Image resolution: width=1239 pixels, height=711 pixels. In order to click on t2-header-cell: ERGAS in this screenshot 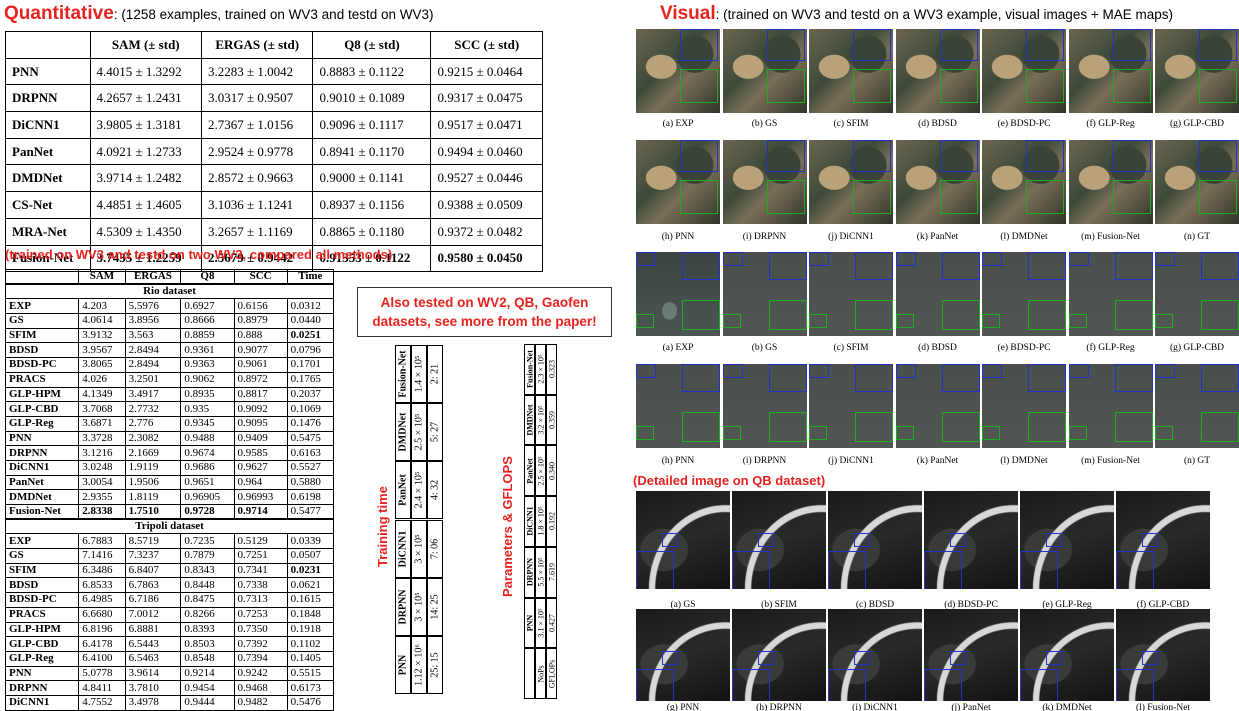, I will do `click(153, 277)`.